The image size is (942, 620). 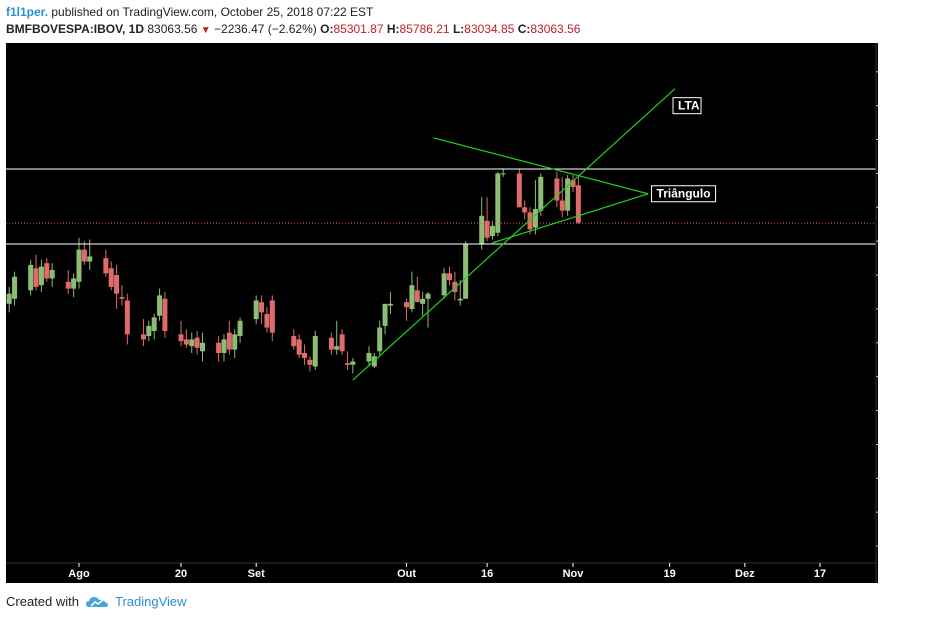 What do you see at coordinates (687, 106) in the screenshot?
I see `lta-label: LTA` at bounding box center [687, 106].